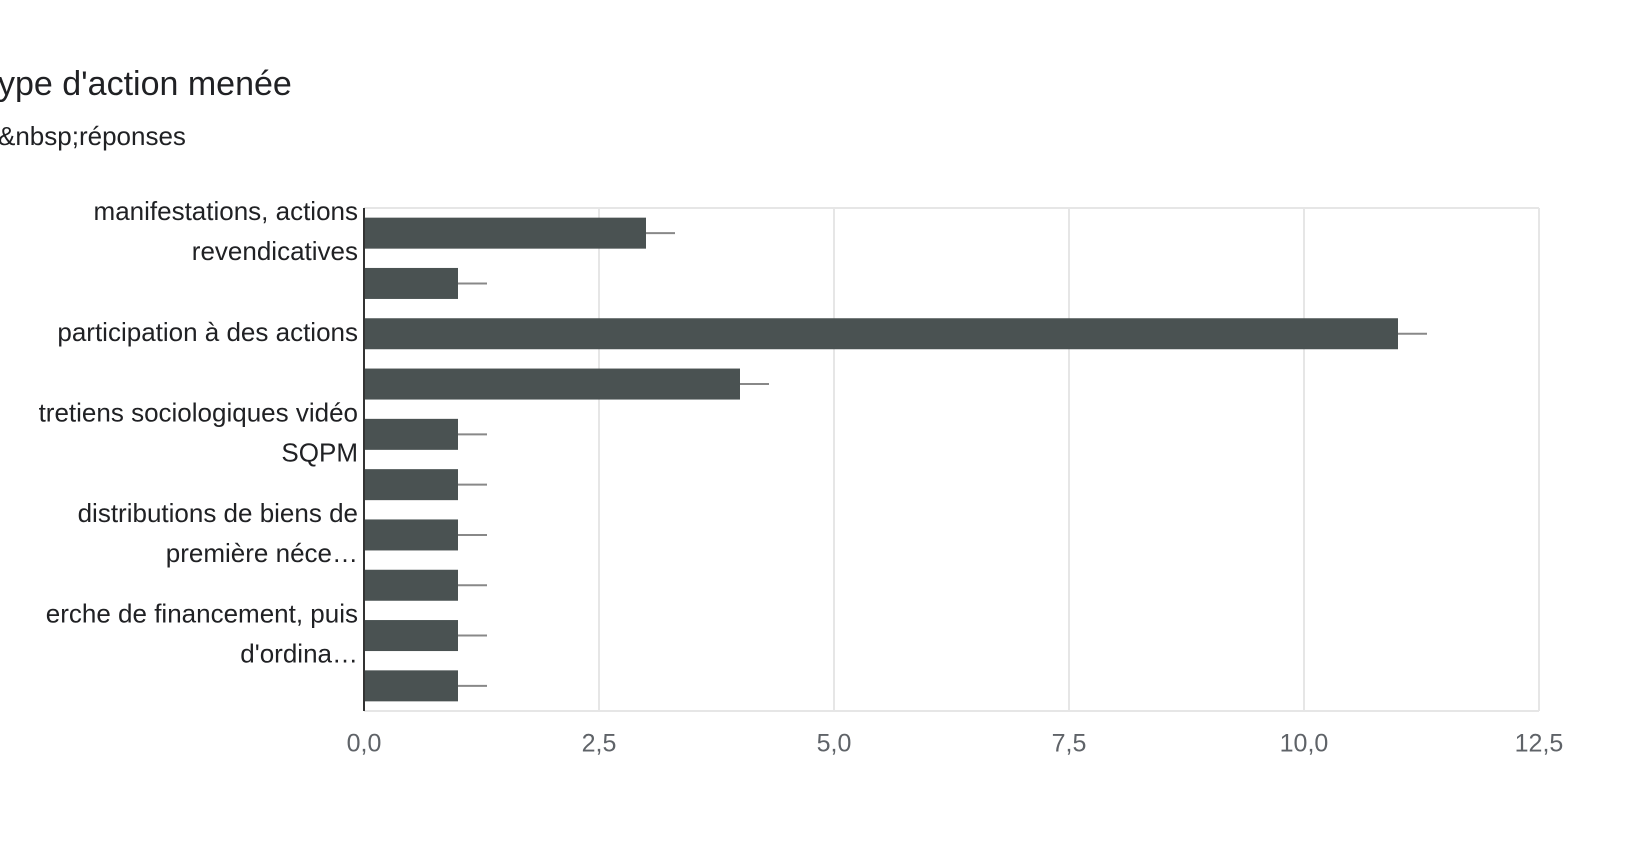  What do you see at coordinates (218, 513) in the screenshot?
I see `label-line: distributions de biens de` at bounding box center [218, 513].